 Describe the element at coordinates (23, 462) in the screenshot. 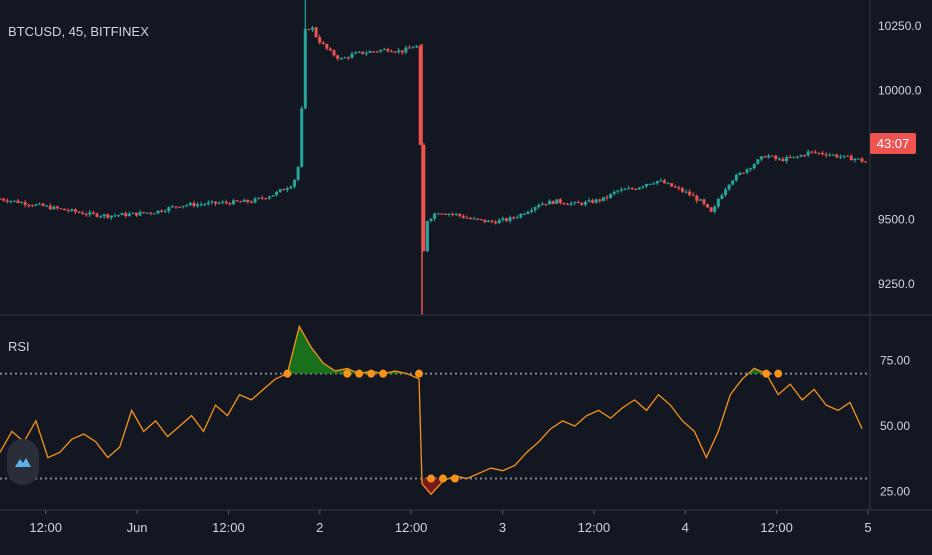

I see `tradingview-logo` at that location.